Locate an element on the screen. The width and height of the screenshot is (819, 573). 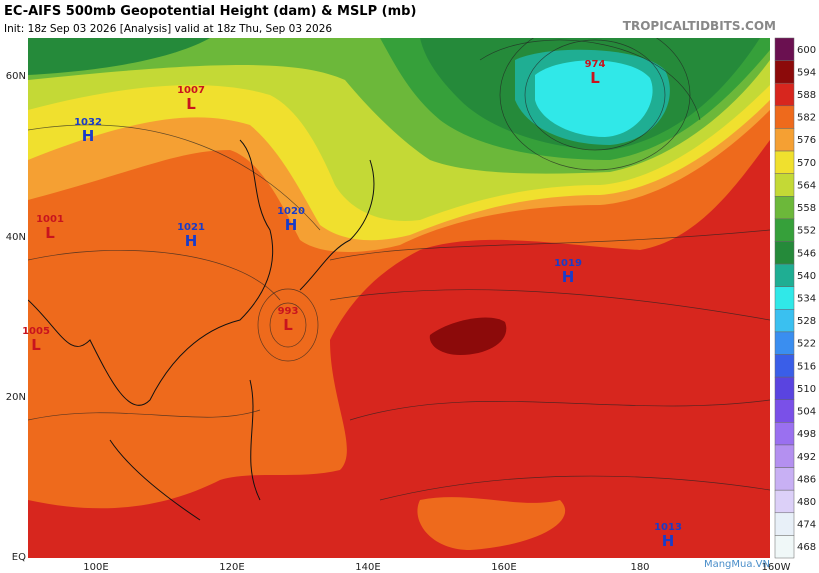
lat-labels: 60N 40N 20N EQ is located at coordinates (16, 317).